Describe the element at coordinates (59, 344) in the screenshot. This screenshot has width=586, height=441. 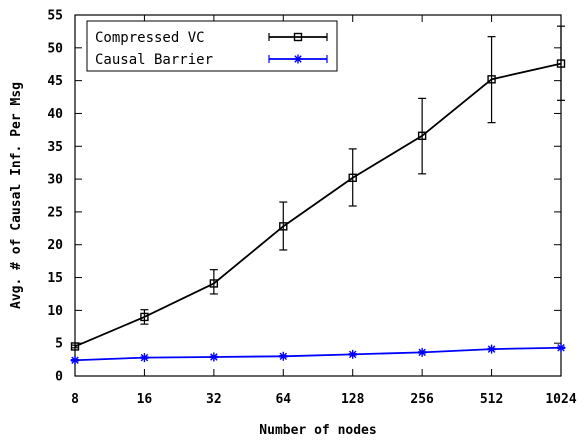
I see `y-tick-label: 5` at that location.